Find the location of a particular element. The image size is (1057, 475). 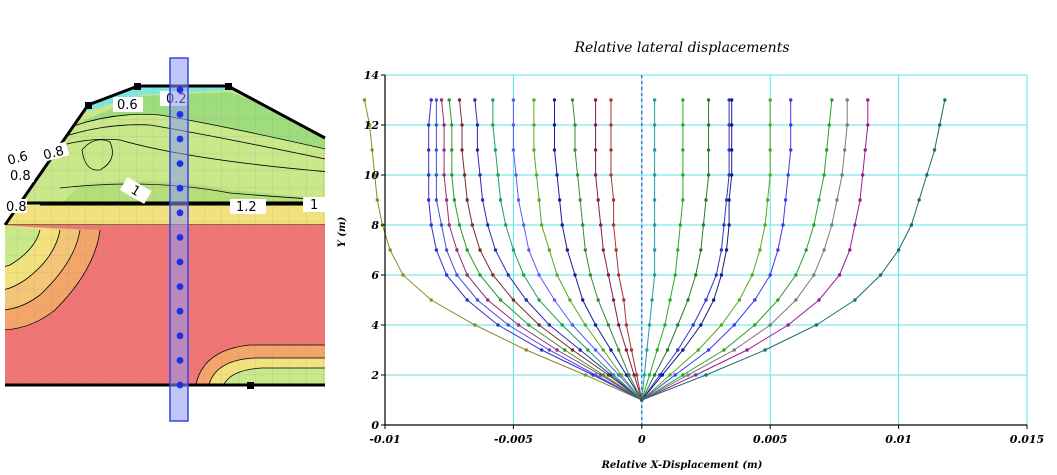

y-axis-label: Y (m) is located at coordinates (342, 231).